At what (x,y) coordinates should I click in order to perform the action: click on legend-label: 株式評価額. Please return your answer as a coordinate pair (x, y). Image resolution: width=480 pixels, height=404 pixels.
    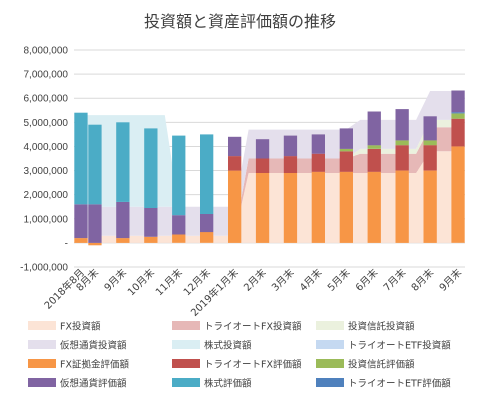
    Looking at the image, I should click on (228, 384).